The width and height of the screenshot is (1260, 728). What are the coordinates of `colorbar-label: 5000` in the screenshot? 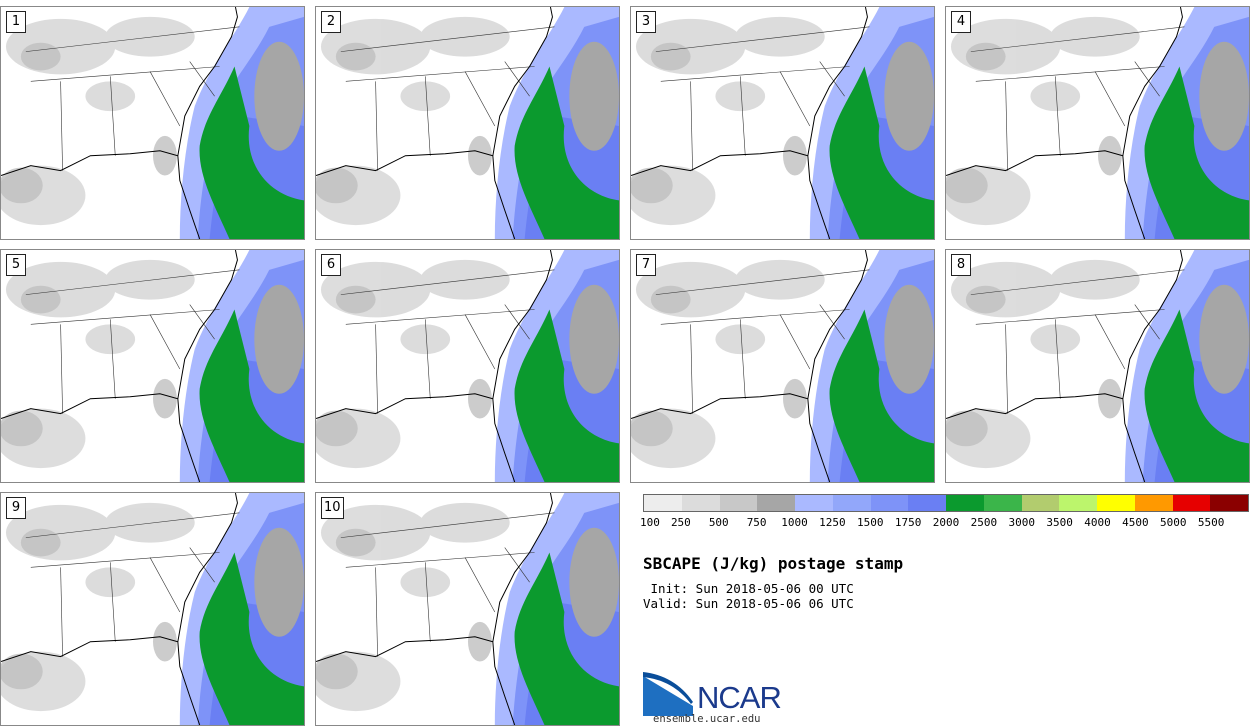 It's located at (1173, 522).